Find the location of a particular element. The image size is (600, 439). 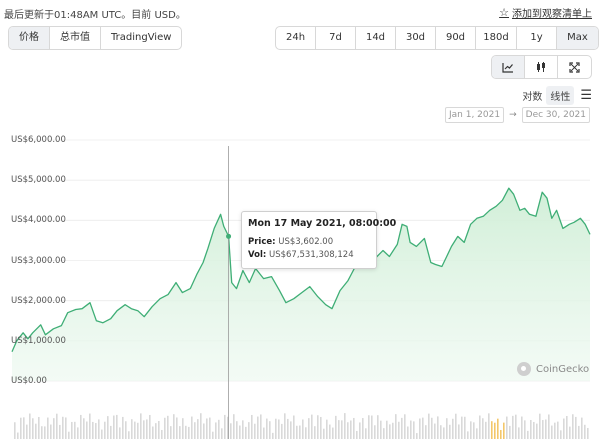

range-1y: 1y is located at coordinates (537, 38).